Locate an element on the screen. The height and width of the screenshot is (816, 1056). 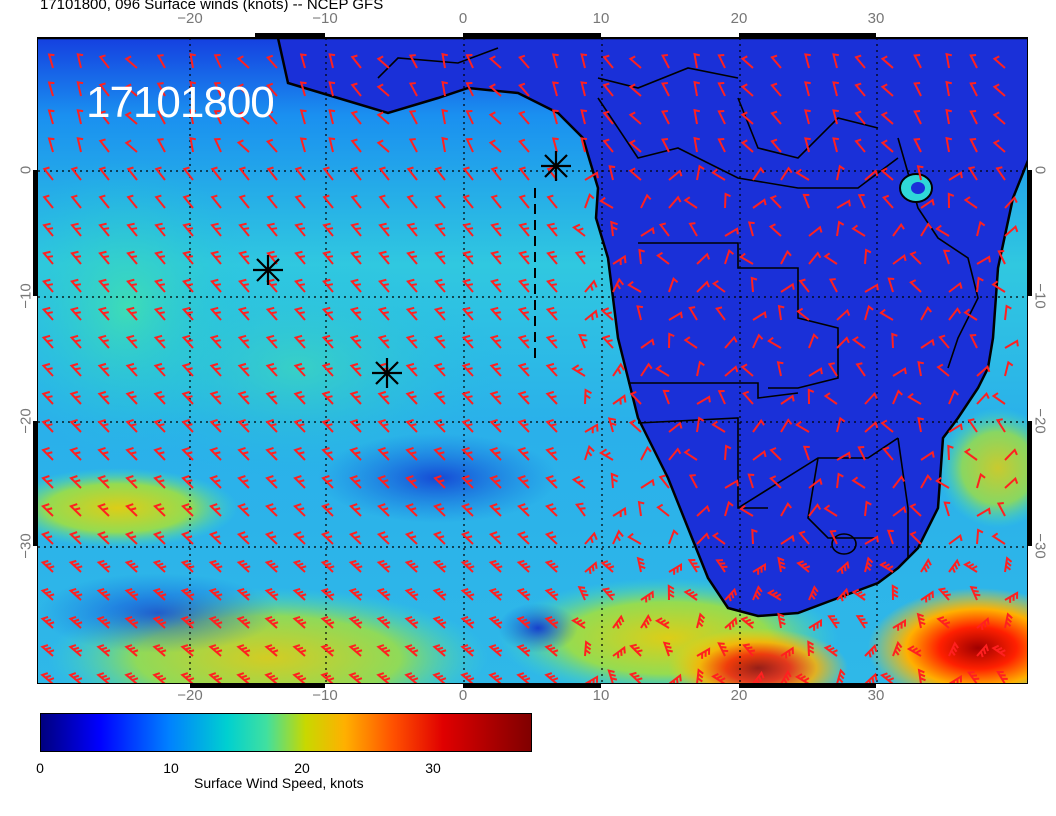
lon-tick-top: 0 is located at coordinates (463, 18).